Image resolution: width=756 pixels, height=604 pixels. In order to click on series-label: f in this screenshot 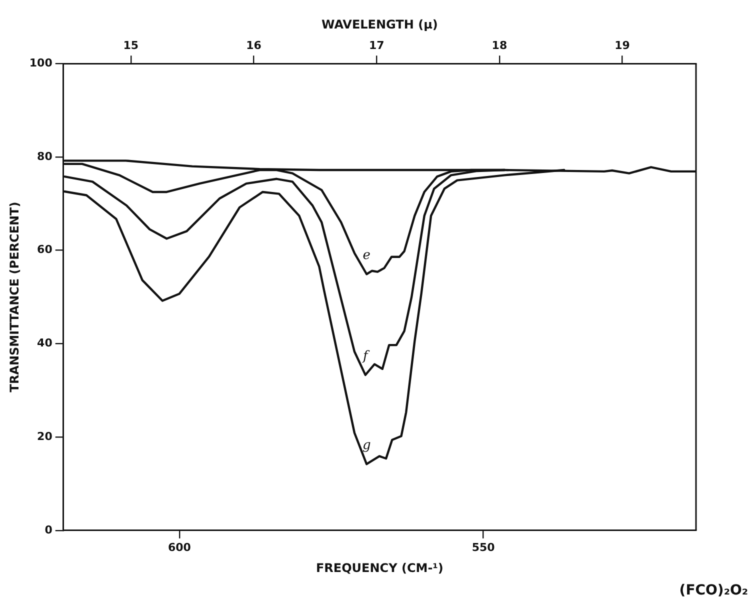, I will do `click(366, 356)`.